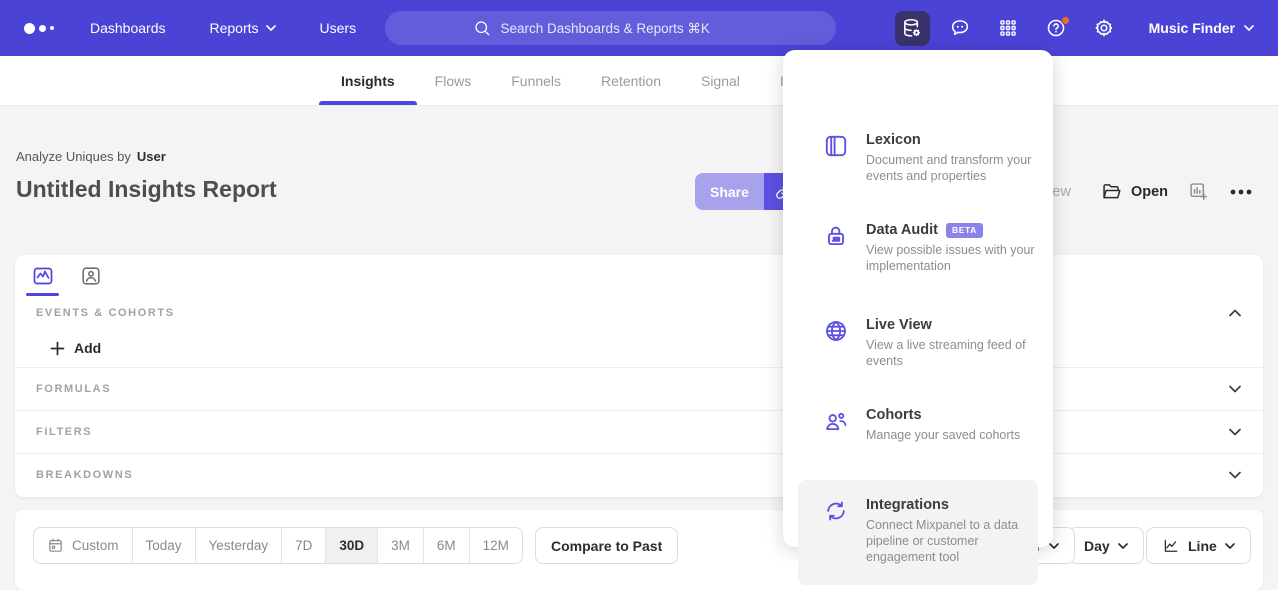 This screenshot has width=1278, height=590. Describe the element at coordinates (836, 248) in the screenshot. I see `data-audit-lock-icon` at that location.